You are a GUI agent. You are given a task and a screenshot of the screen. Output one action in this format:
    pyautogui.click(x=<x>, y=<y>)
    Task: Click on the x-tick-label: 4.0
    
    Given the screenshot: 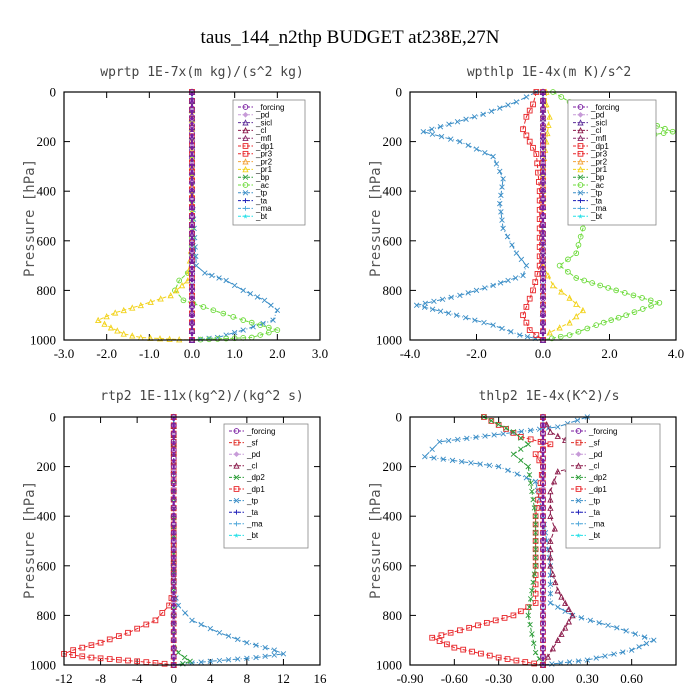 What is the action you would take?
    pyautogui.click(x=676, y=353)
    